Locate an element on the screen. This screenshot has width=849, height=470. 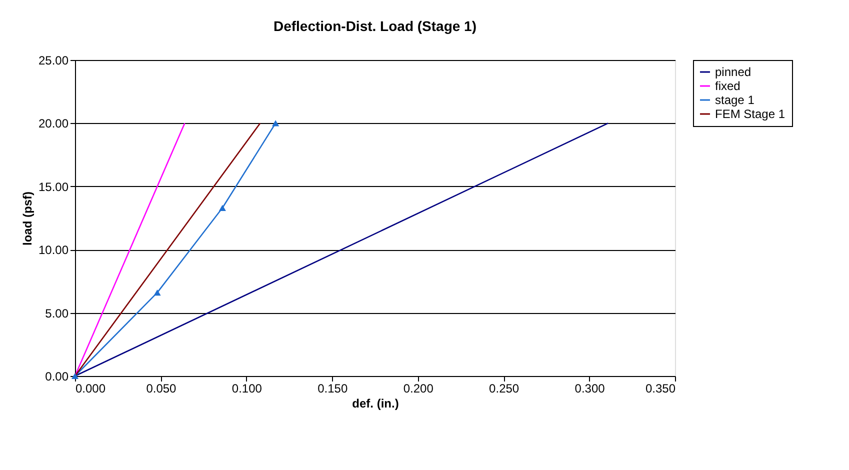
y-tick-label: 20.00 is located at coordinates (53, 123).